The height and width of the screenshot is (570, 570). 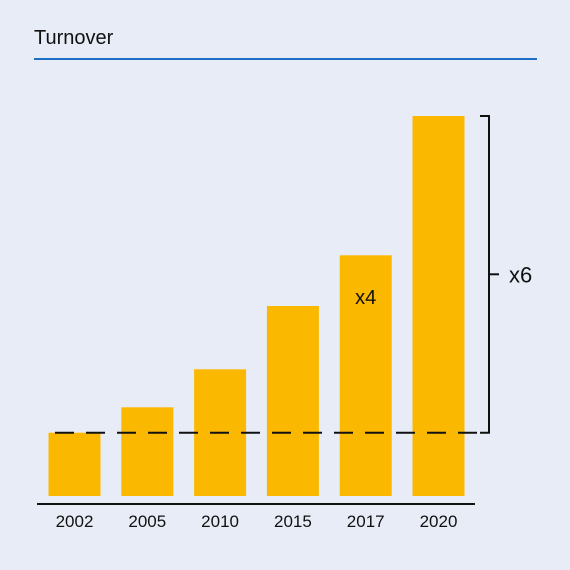 What do you see at coordinates (147, 521) in the screenshot?
I see `x-tick-label-2005: 2005` at bounding box center [147, 521].